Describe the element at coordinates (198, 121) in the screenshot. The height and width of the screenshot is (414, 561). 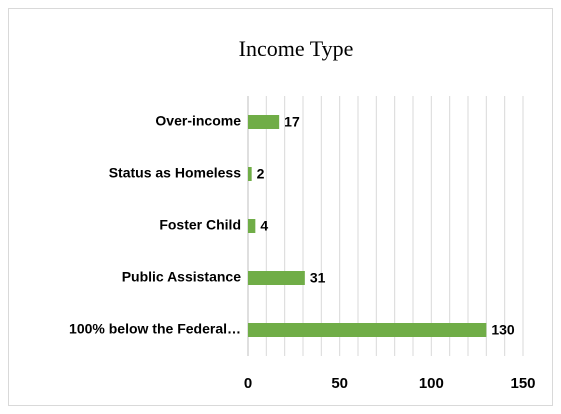
I see `y-tick-label: Over-income` at that location.